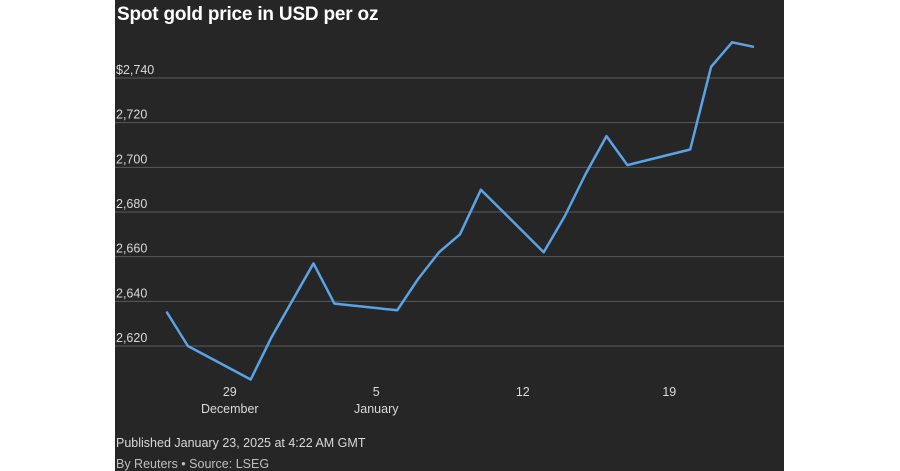 The image size is (900, 471). What do you see at coordinates (131, 249) in the screenshot?
I see `y-tick-label: 2,660` at bounding box center [131, 249].